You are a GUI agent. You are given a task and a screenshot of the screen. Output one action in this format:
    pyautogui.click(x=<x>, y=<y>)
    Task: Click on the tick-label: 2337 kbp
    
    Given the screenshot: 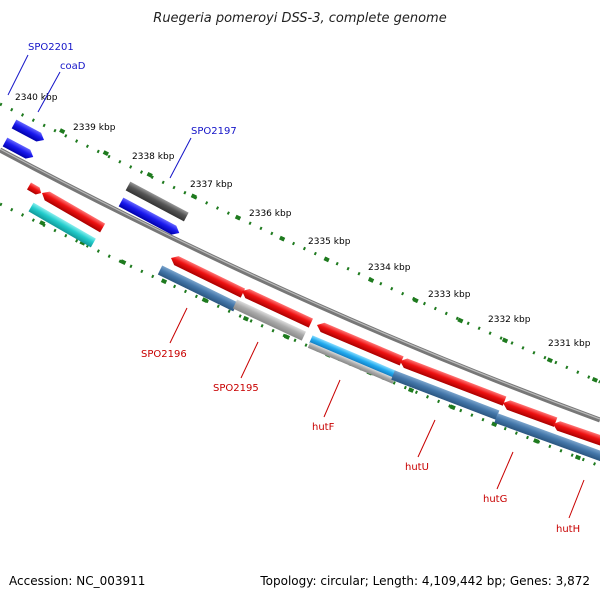 What is the action you would take?
    pyautogui.click(x=211, y=185)
    